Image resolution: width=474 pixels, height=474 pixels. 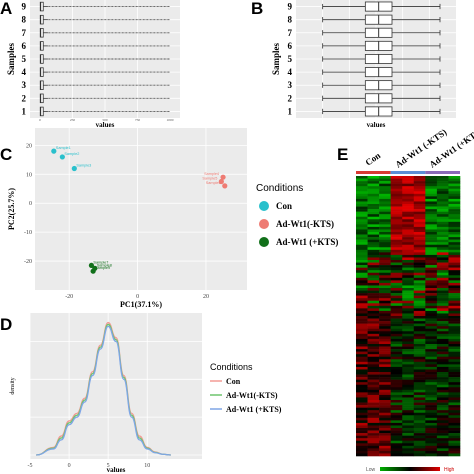 I want to click on panel-d-line-kts-plus, so click(x=103, y=390).